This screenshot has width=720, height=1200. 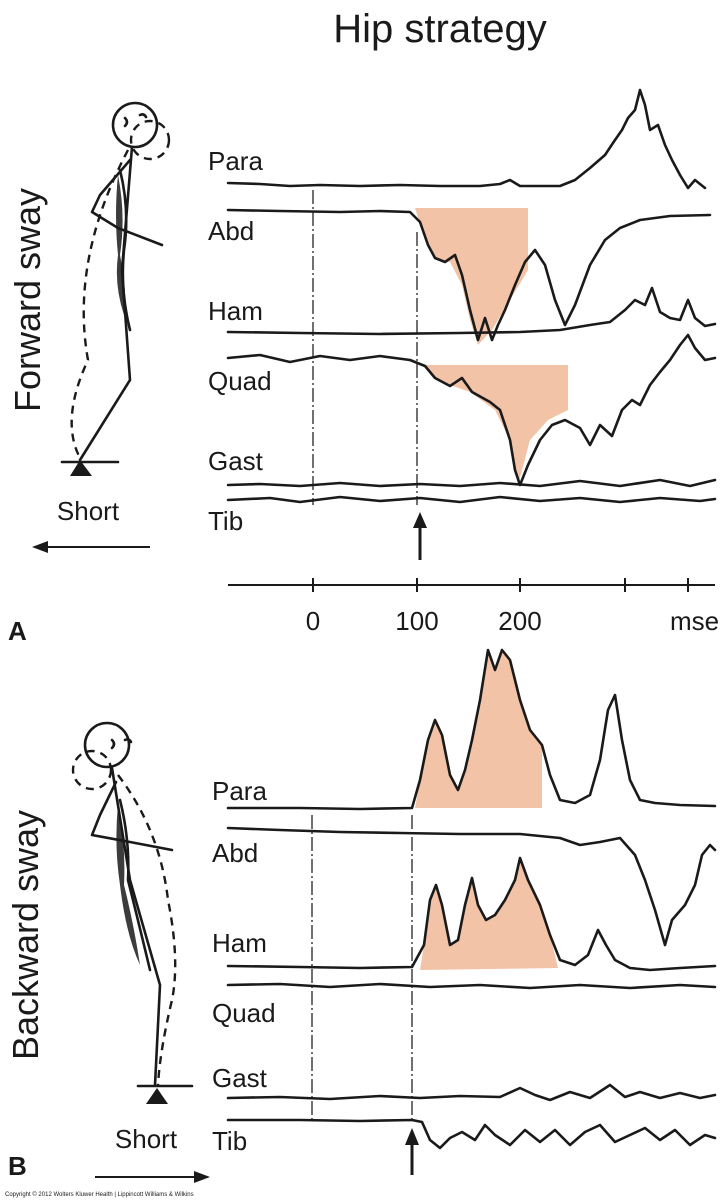 What do you see at coordinates (225, 521) in the screenshot?
I see `panel-a-muscle-tib: Tib` at bounding box center [225, 521].